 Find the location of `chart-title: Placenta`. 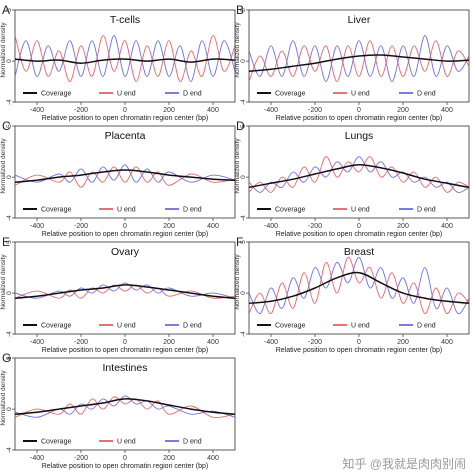

chart-title: Placenta is located at coordinates (125, 136).